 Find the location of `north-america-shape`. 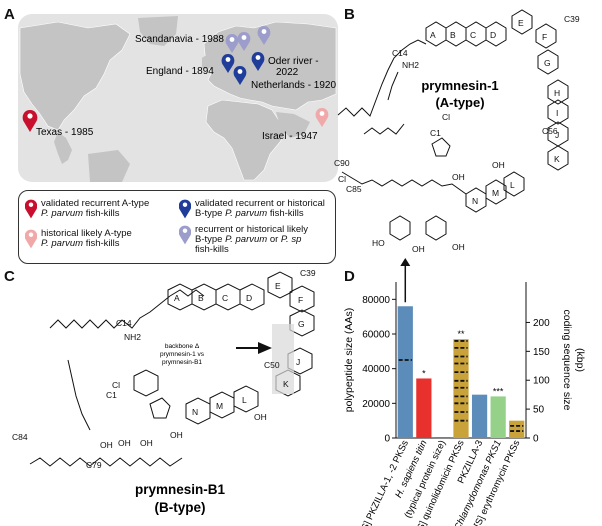

north-america-shape is located at coordinates (75, 76).